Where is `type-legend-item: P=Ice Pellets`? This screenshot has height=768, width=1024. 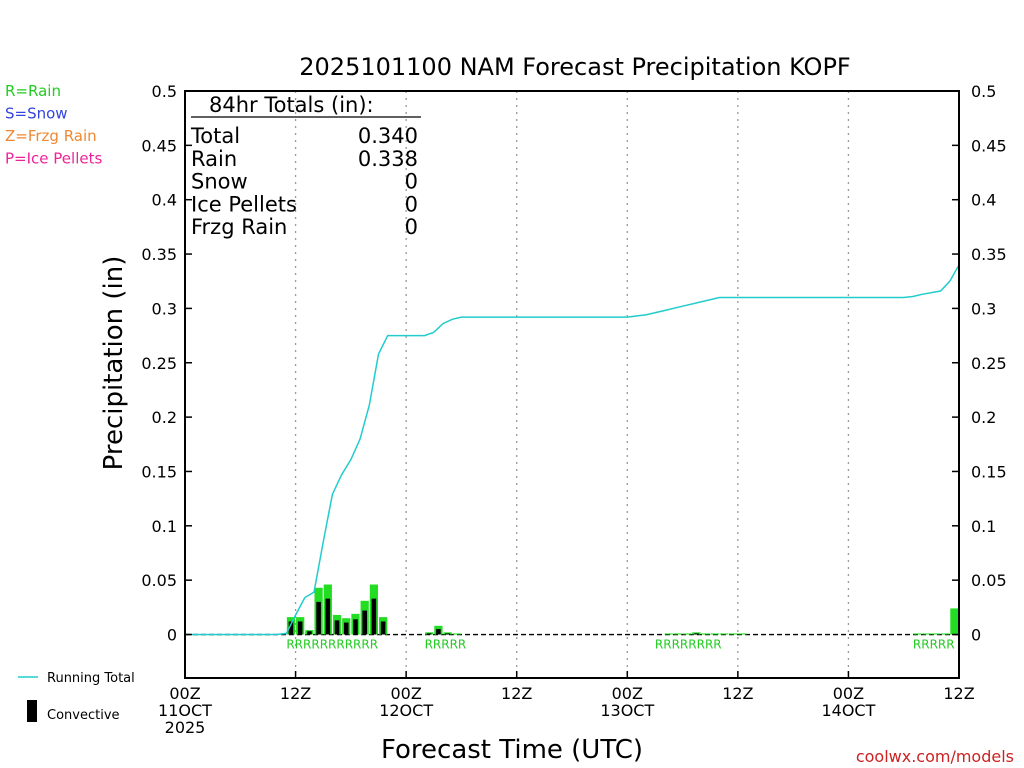 type-legend-item: P=Ice Pellets is located at coordinates (53, 159).